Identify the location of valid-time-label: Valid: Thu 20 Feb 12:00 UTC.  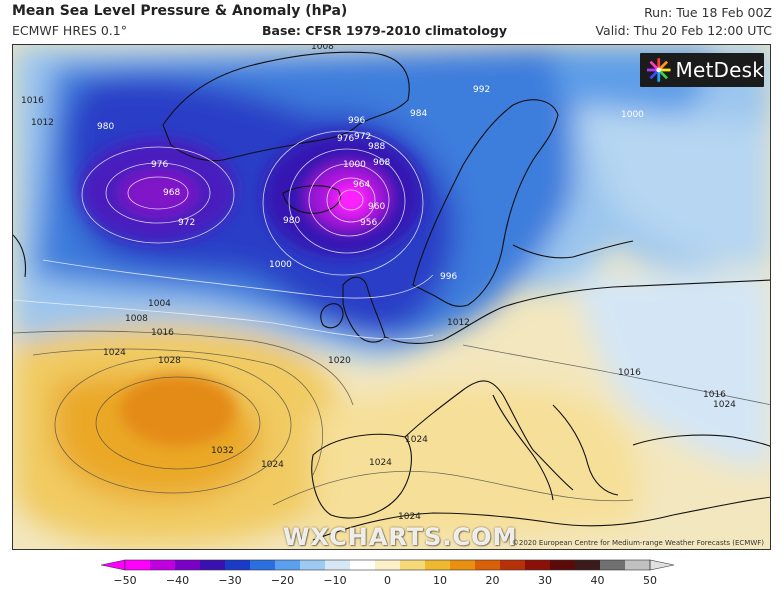
(683, 30).